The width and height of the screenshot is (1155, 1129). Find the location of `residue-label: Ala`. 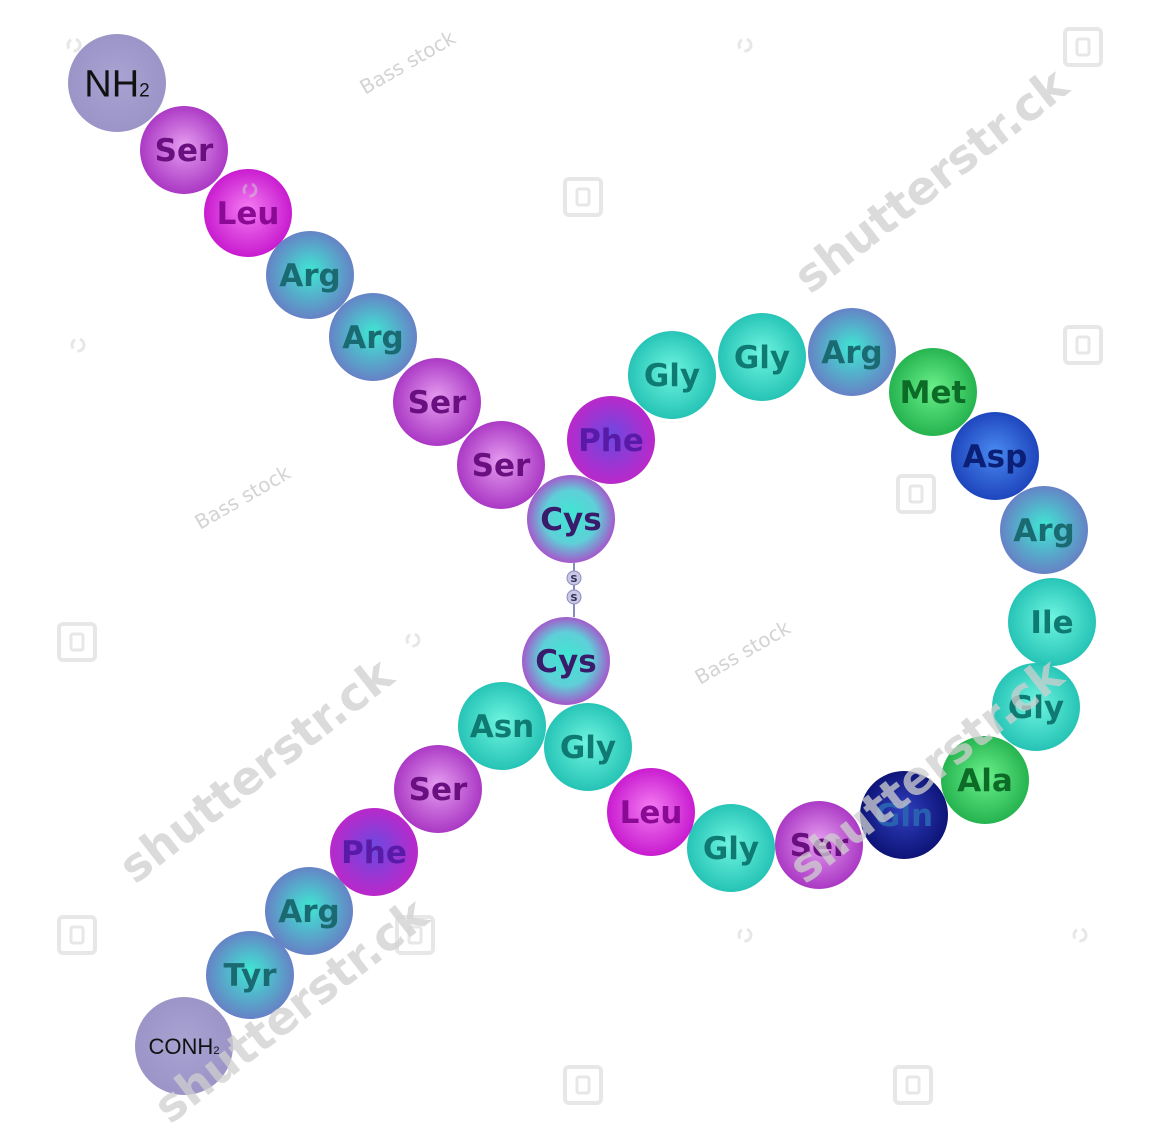

residue-label: Ala is located at coordinates (985, 781).